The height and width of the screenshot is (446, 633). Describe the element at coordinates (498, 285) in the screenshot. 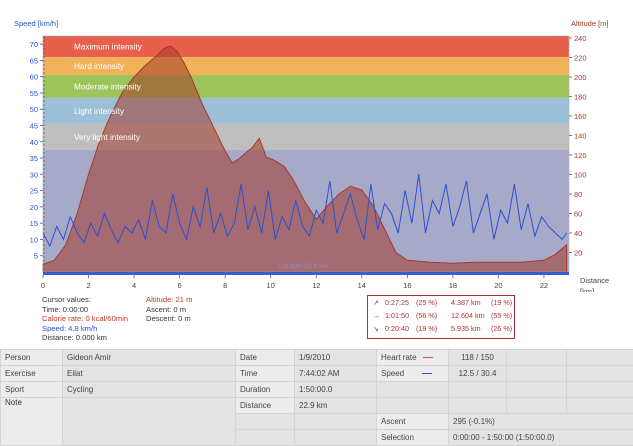

I see `distance-tick-label: 20` at that location.